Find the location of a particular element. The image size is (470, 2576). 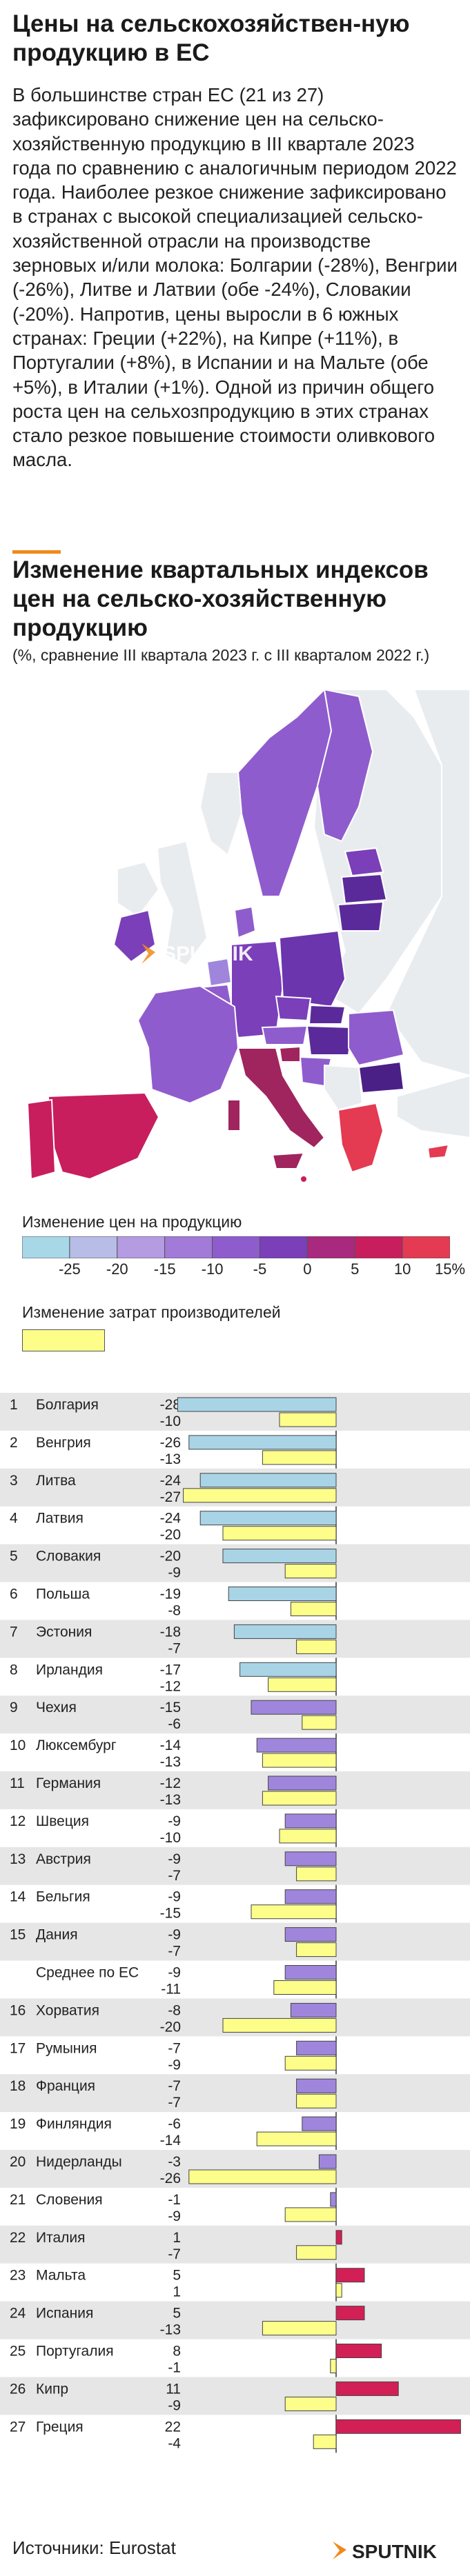

map-portugal is located at coordinates (41, 1139).